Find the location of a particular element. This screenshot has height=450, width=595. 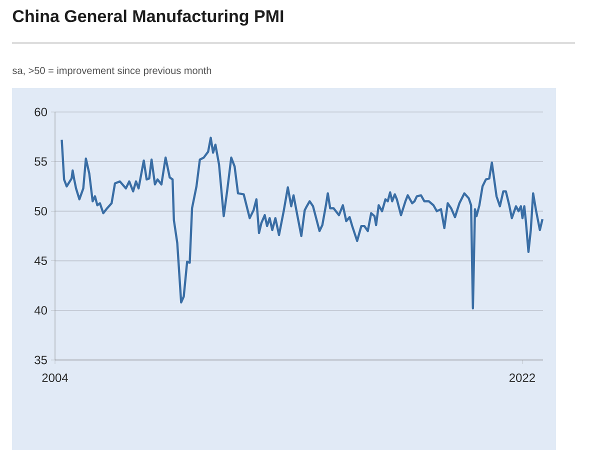

chart-subtitle: sa, >50 = improvement since previous month is located at coordinates (112, 71).